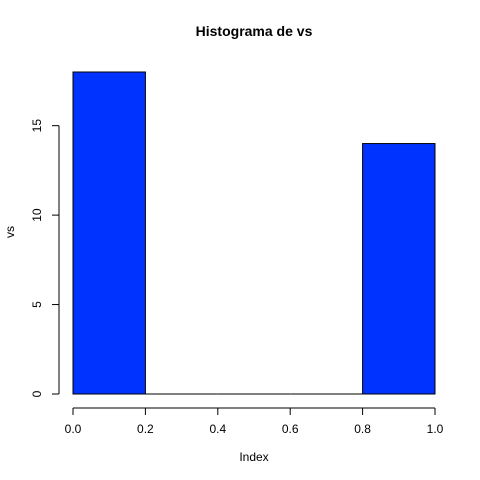 Image resolution: width=480 pixels, height=480 pixels. Describe the element at coordinates (145, 429) in the screenshot. I see `x-tick-label: 0.2` at that location.